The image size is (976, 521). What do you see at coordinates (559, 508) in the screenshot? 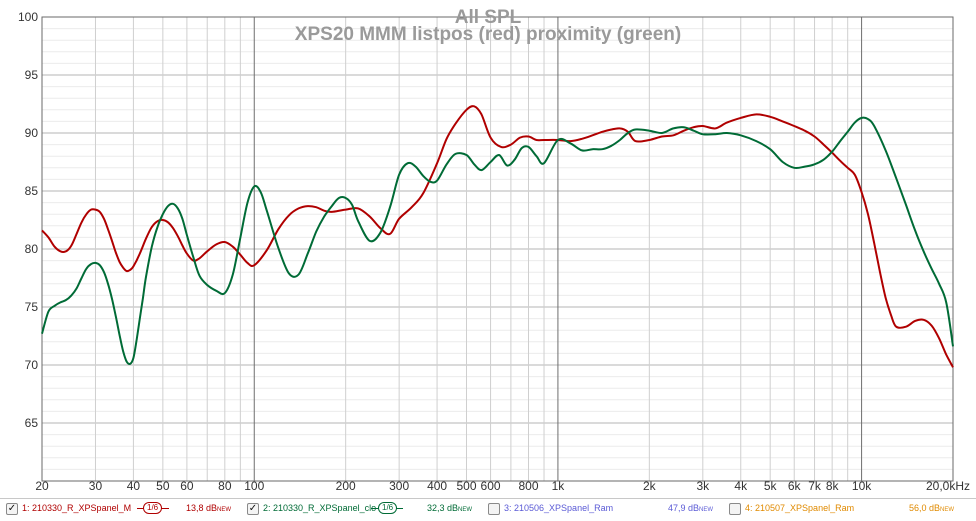
I see `legend-name-3: 3: 210506_XPSpanel_Ram` at bounding box center [559, 508].